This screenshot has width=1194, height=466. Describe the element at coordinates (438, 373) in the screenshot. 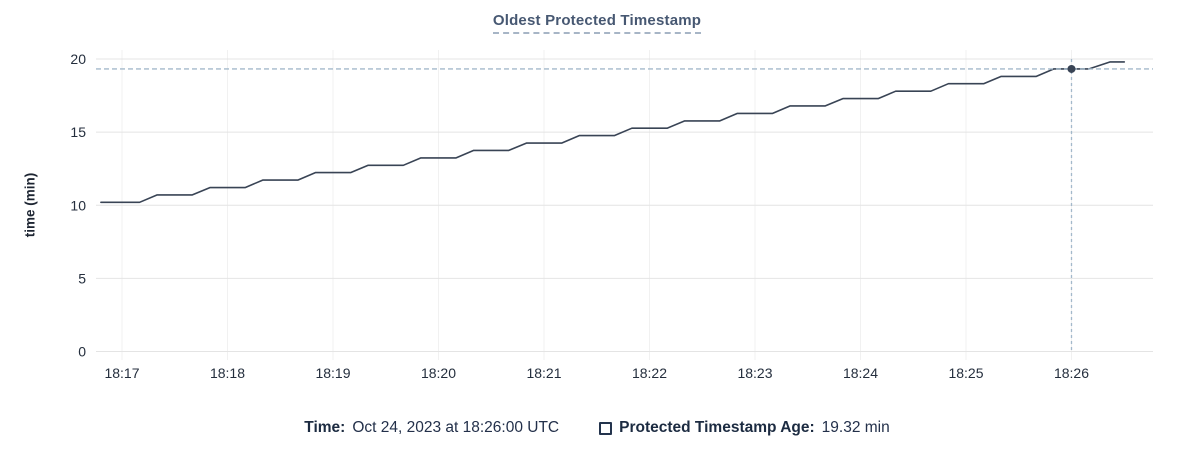

I see `x-tick-label: 18:20` at that location.